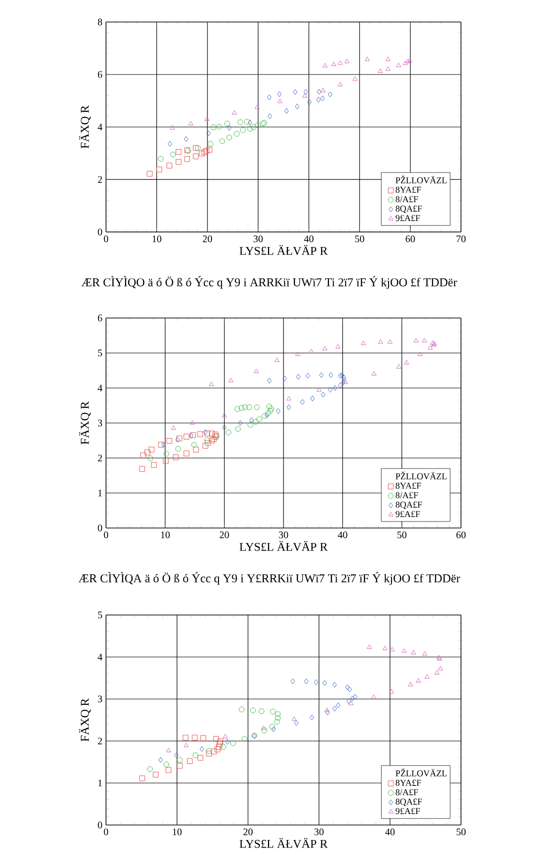 This screenshot has width=550, height=864. What do you see at coordinates (165, 535) in the screenshot?
I see `x-tick-label: 10` at bounding box center [165, 535].